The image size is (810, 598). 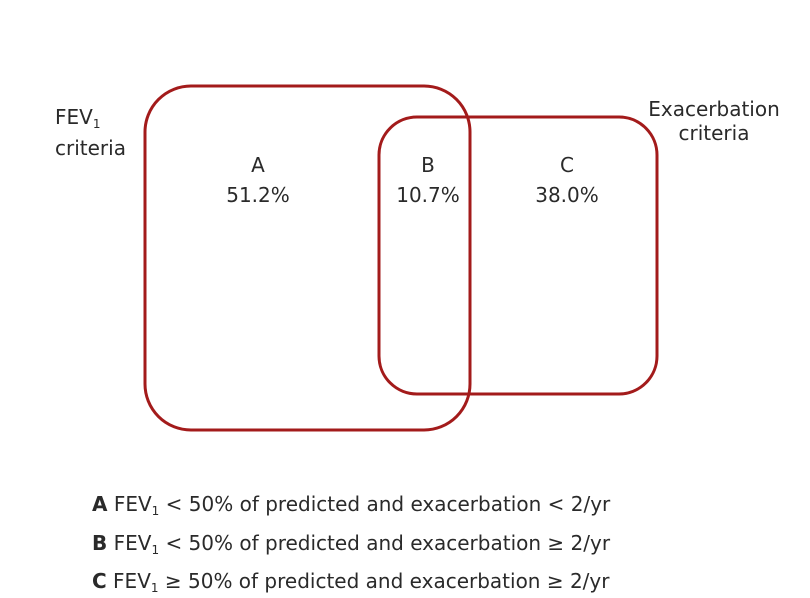 I want to click on fev1-label-main: FEV, so click(x=74, y=117).